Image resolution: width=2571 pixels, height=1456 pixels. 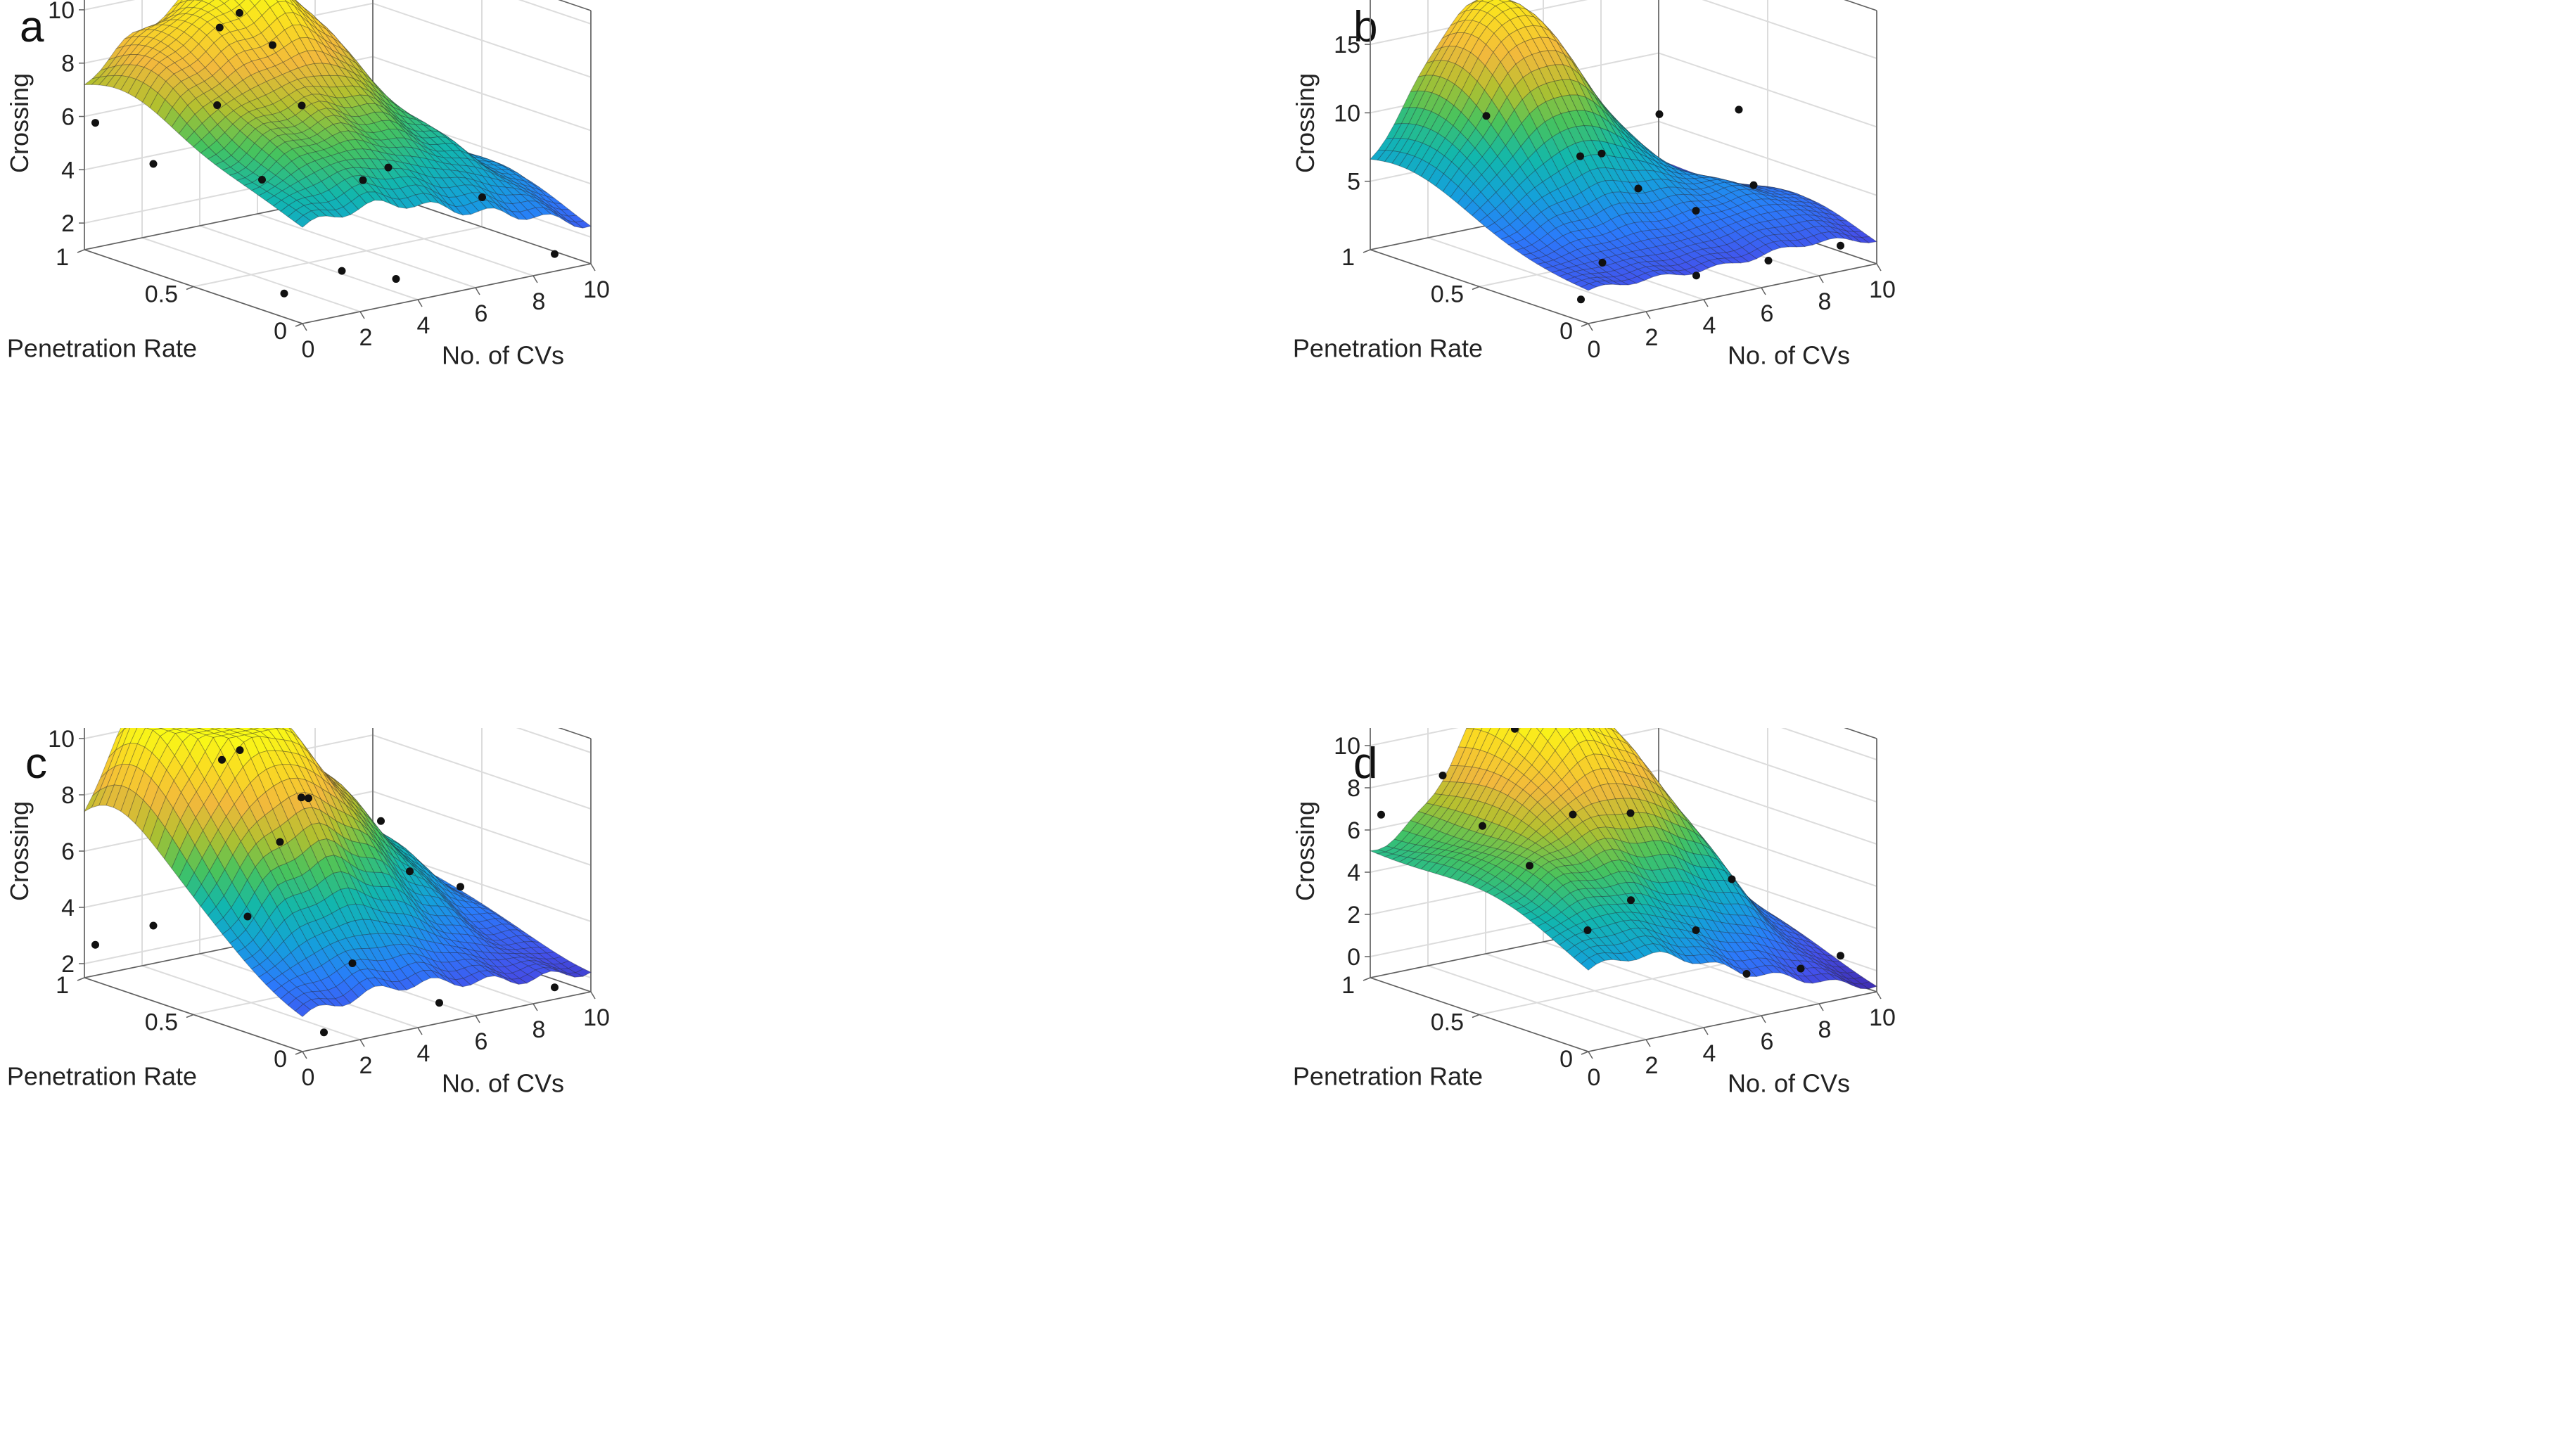 I want to click on z-tick-label: 2, so click(x=68, y=223).